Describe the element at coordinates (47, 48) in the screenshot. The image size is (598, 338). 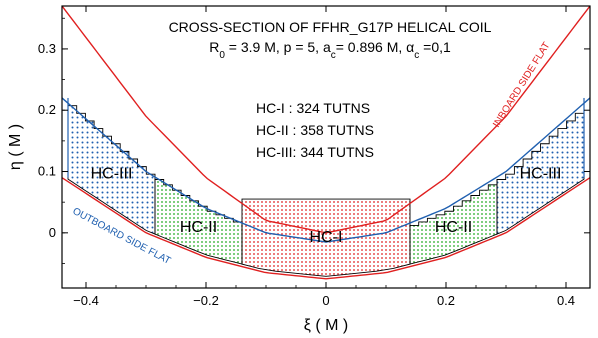
I see `y-tick-label: 0.3` at that location.